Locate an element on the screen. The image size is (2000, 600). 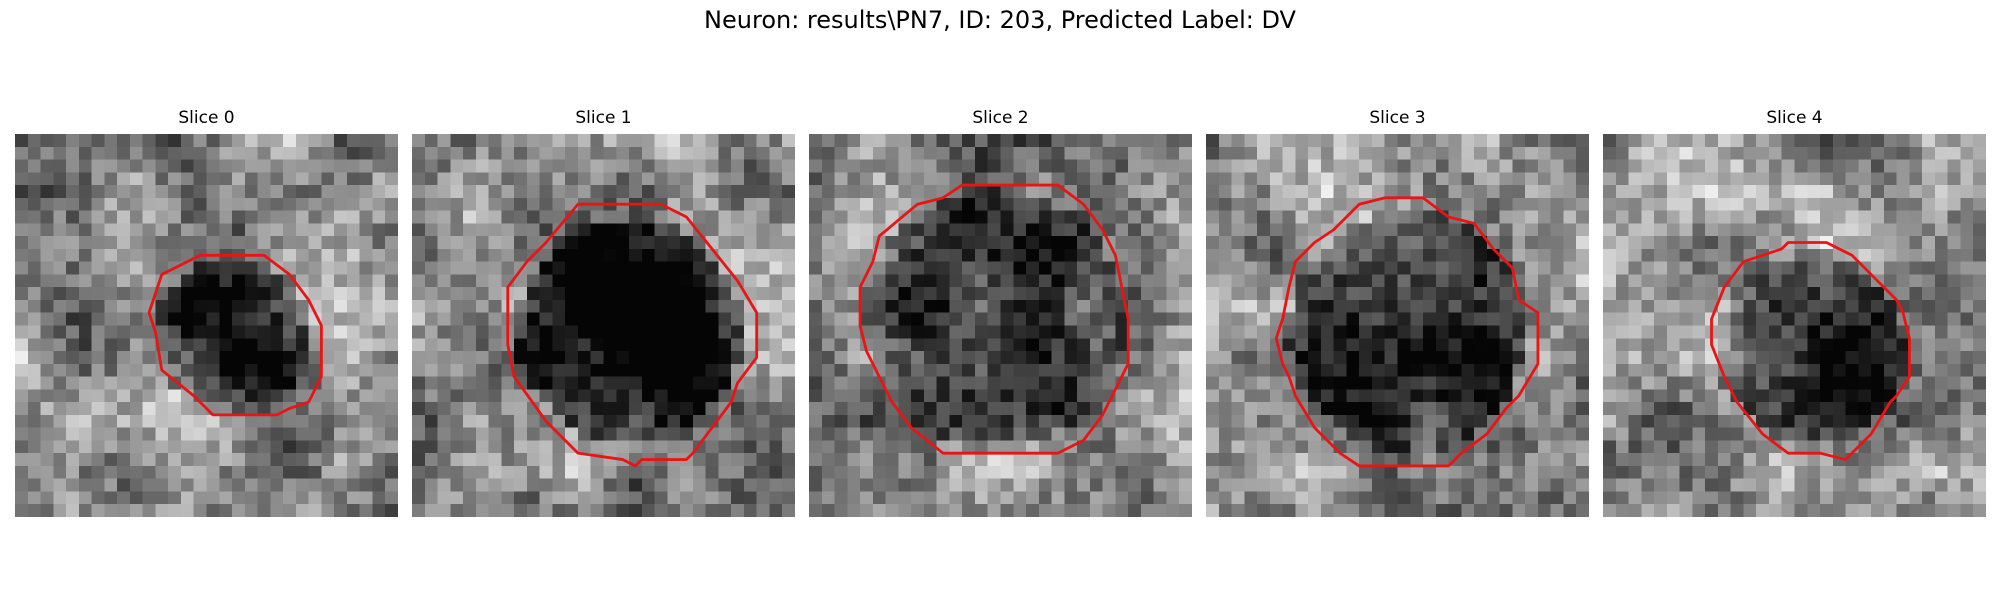
slice-title-3: Slice 3 is located at coordinates (1397, 118).